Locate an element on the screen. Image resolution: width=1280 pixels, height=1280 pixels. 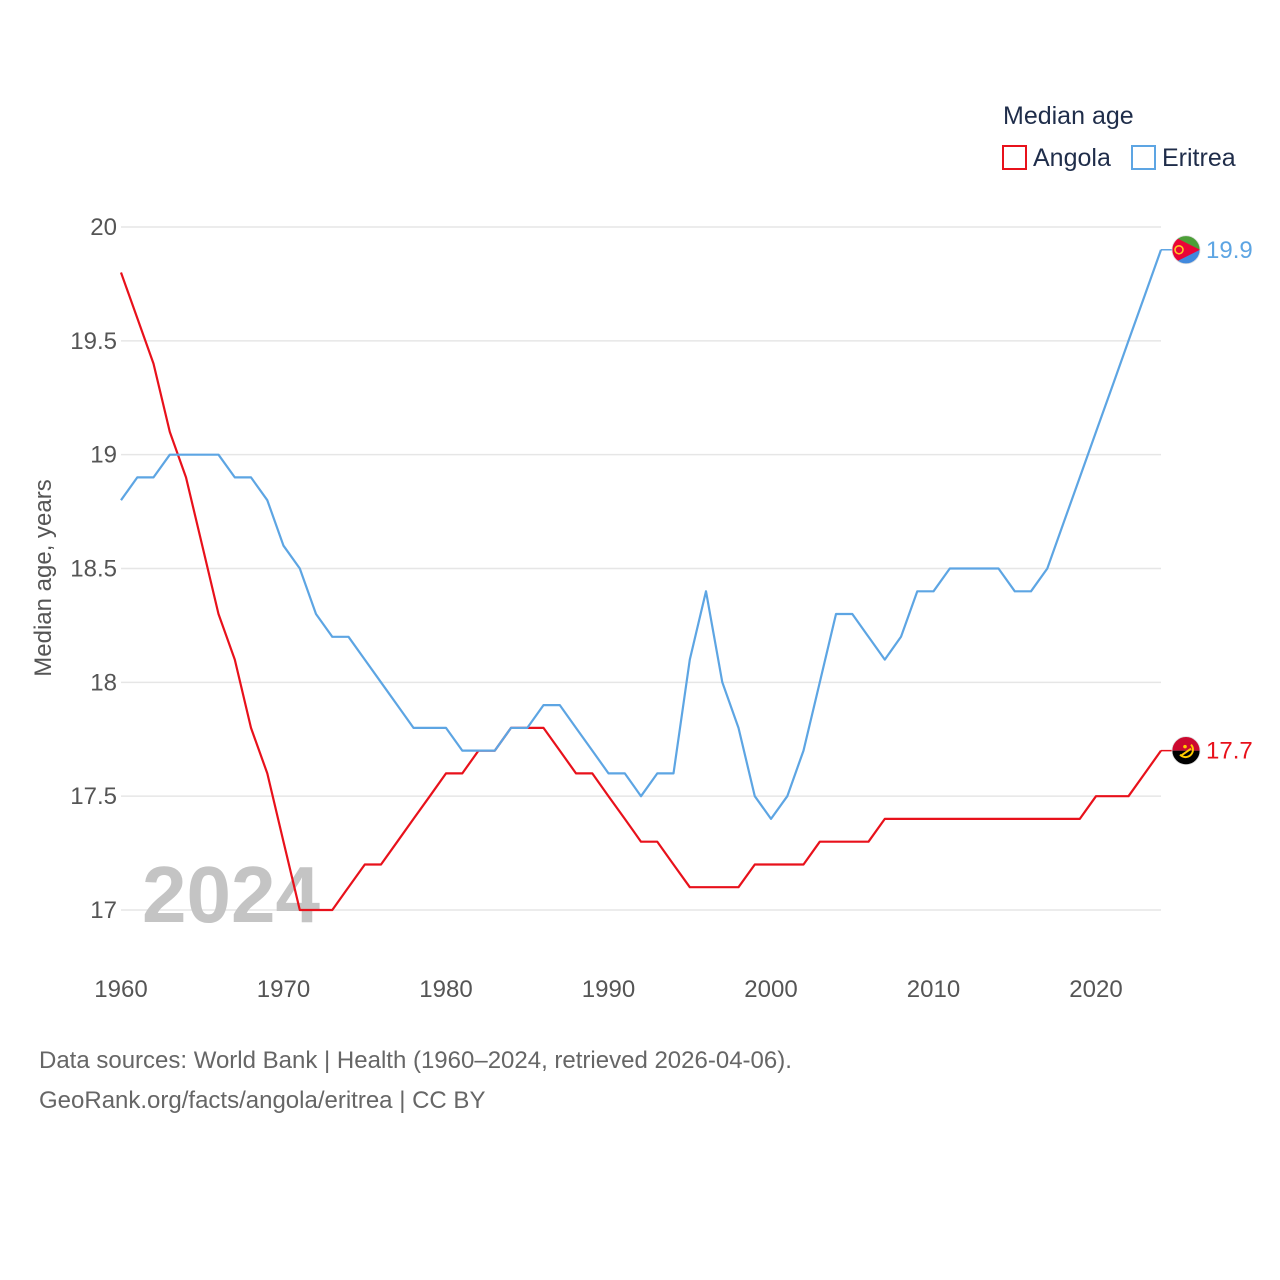
end-value-eritrea: 19.9 is located at coordinates (1229, 250).